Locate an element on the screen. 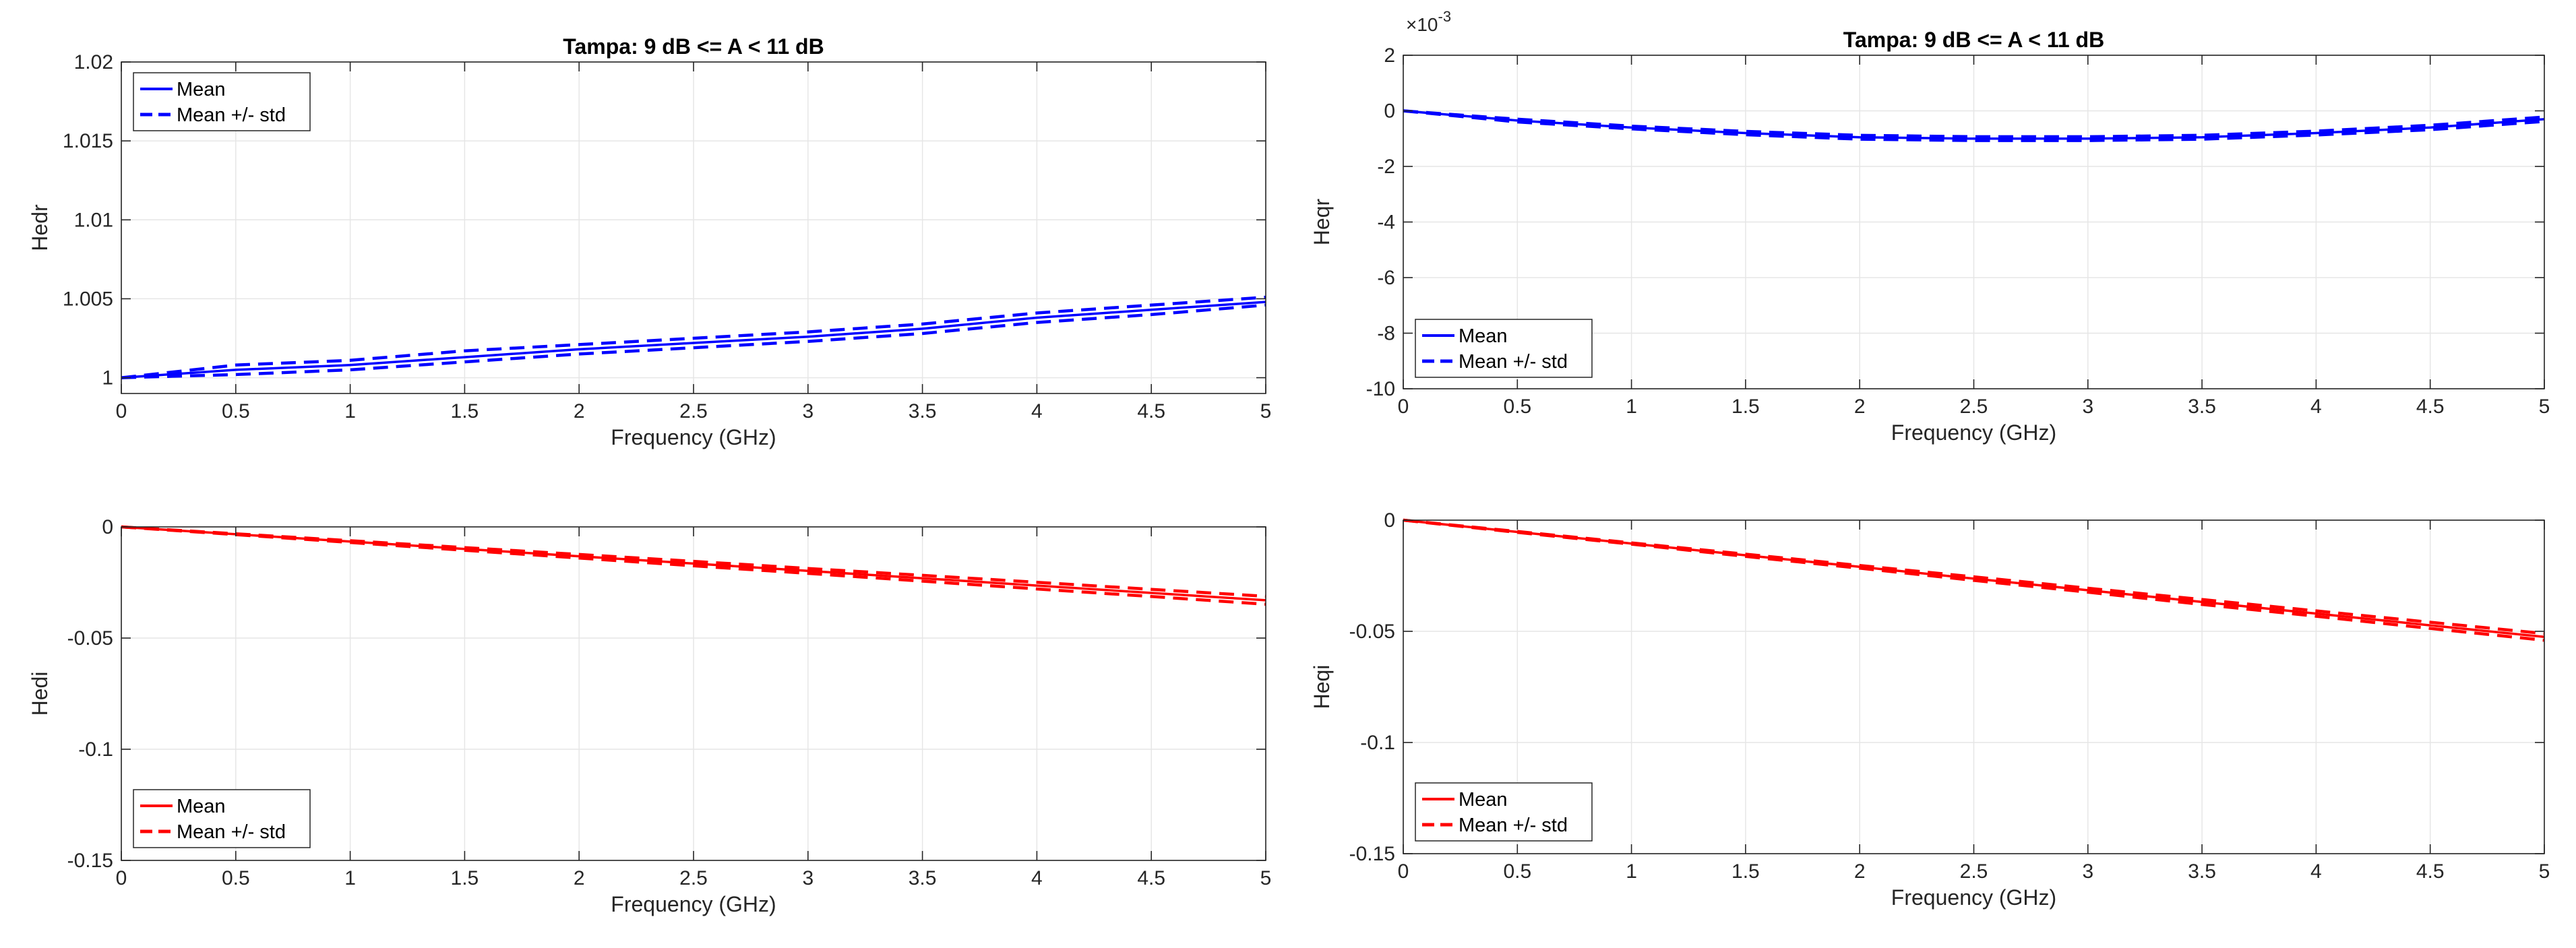 The image size is (2576, 948). y-tick-label: 1.015 is located at coordinates (88, 141).